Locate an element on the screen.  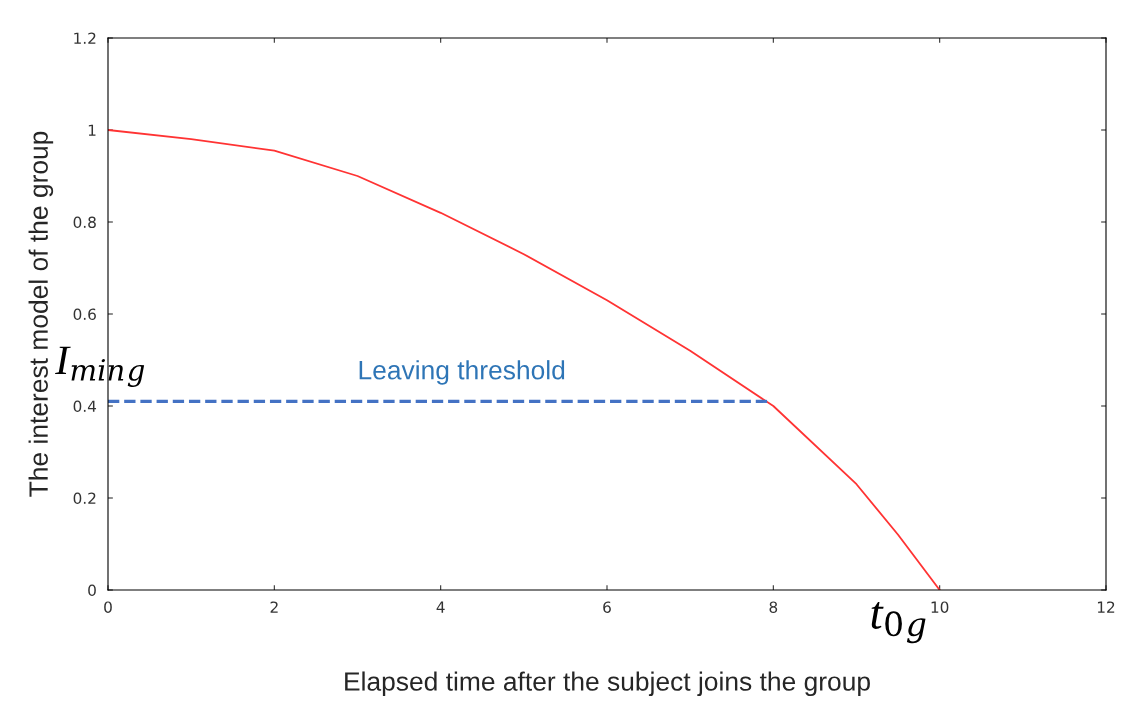
y-tick-label: 1.2 is located at coordinates (85, 38).